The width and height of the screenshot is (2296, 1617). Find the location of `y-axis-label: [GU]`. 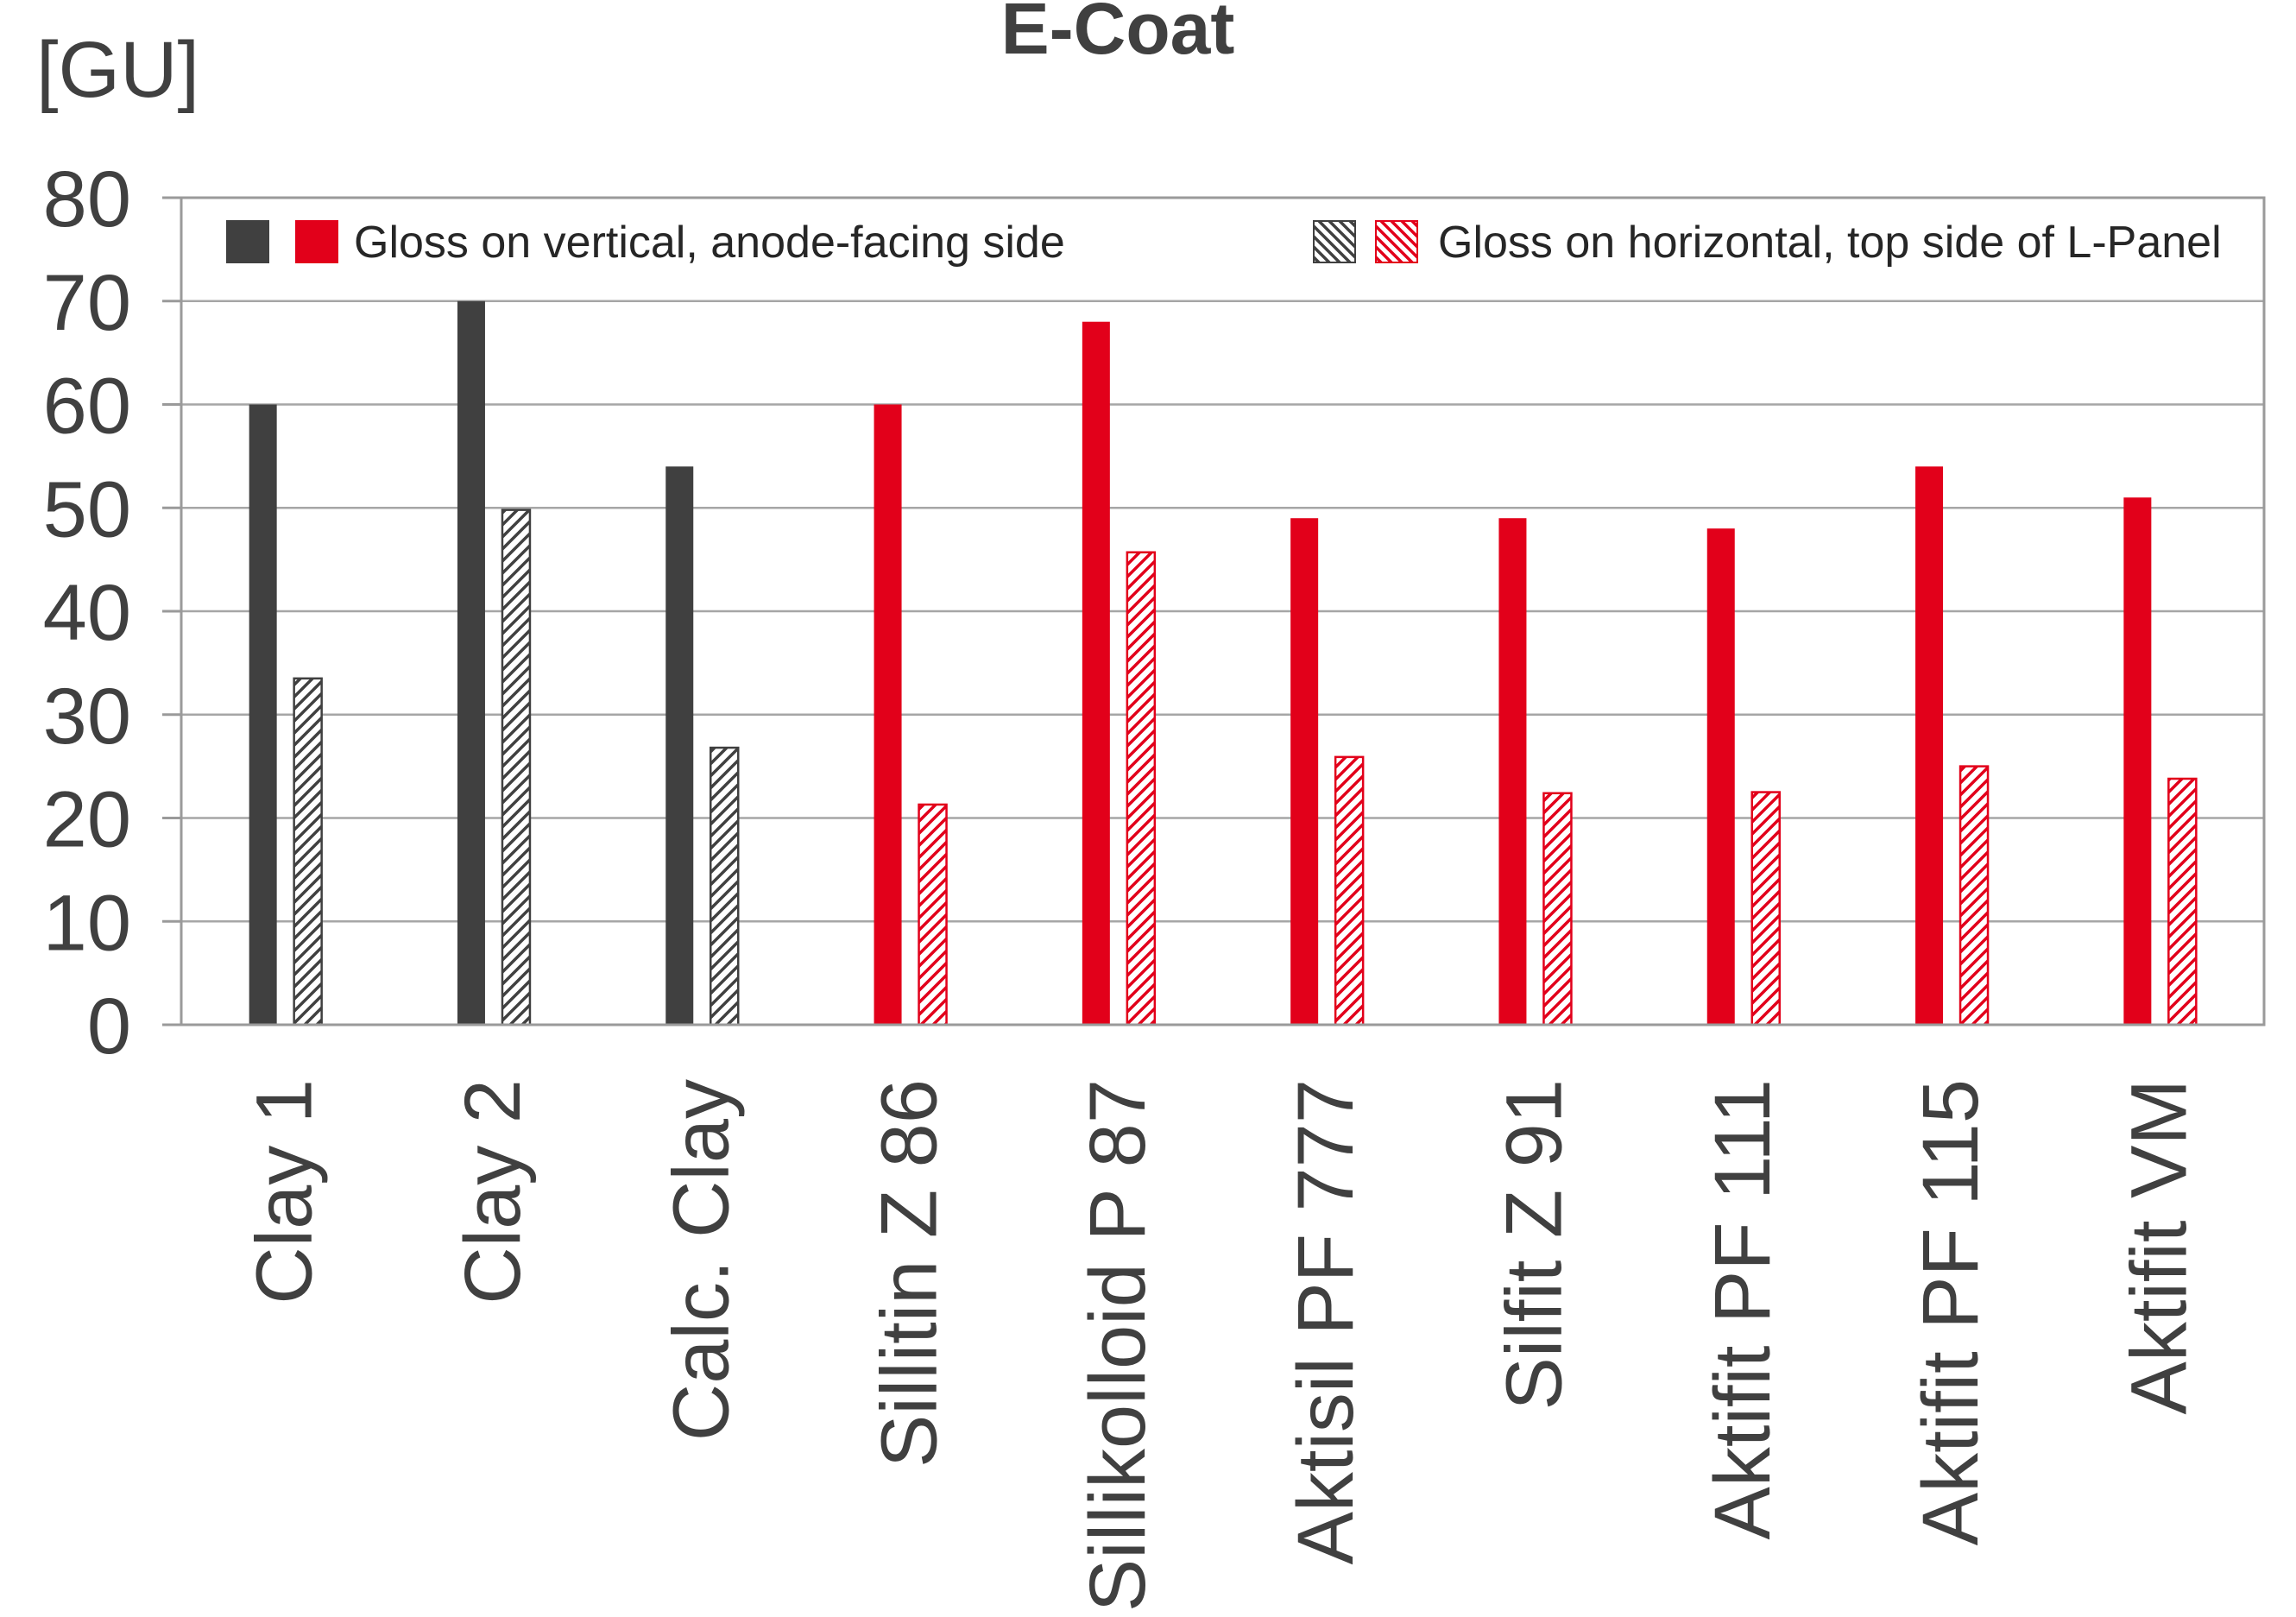

y-axis-label: [GU] is located at coordinates (117, 70).